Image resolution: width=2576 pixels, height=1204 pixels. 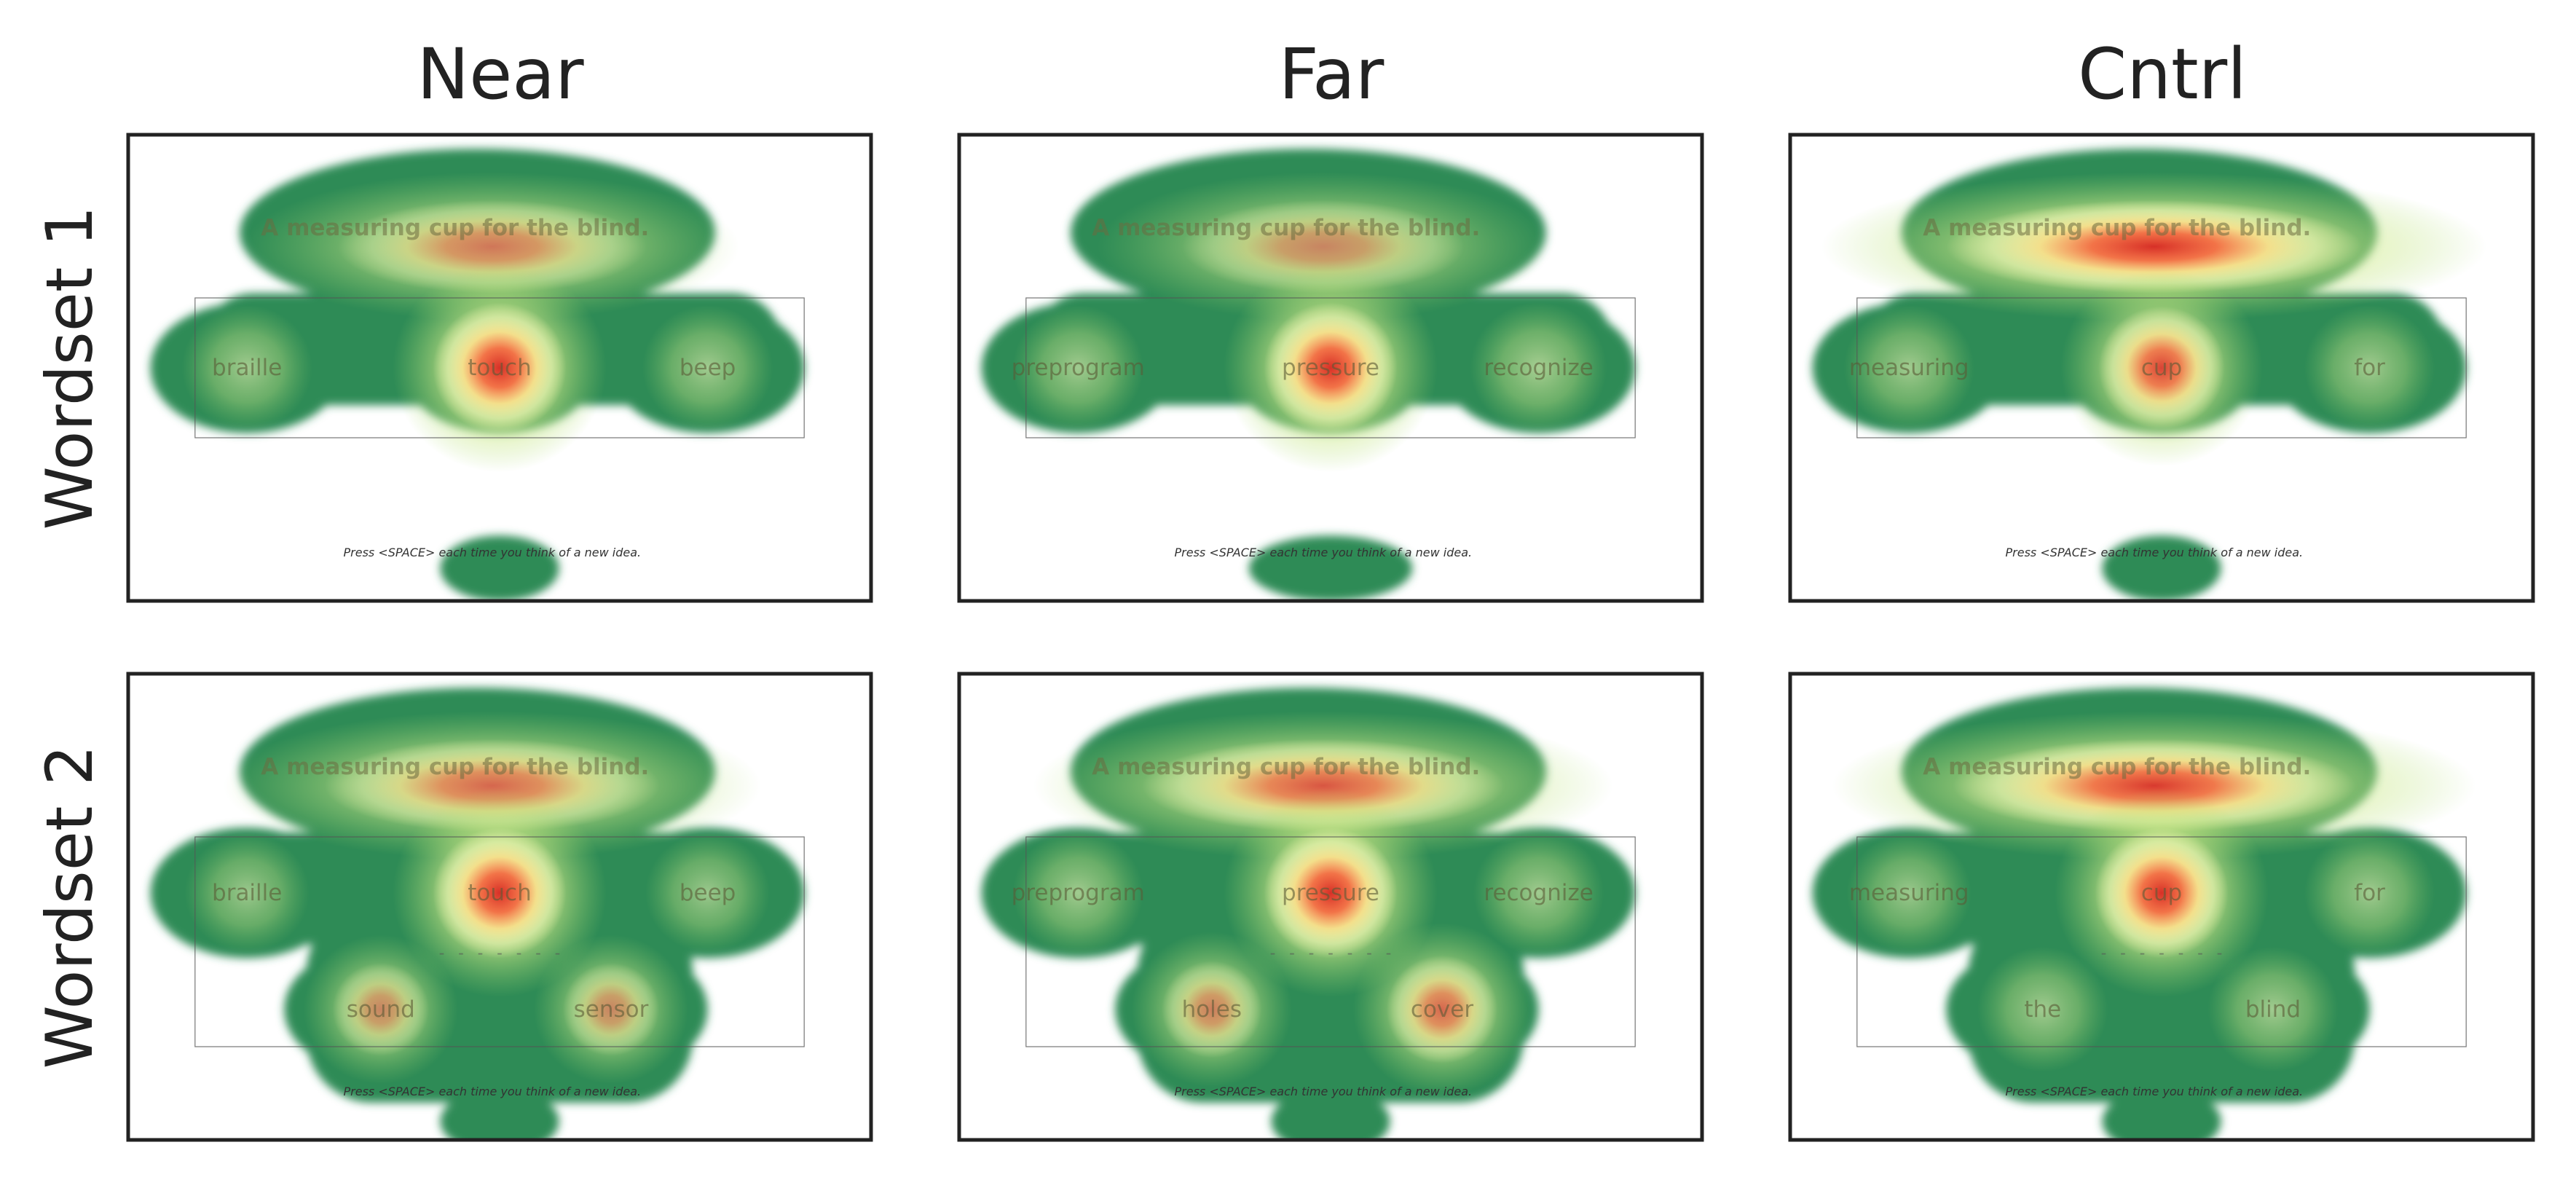 I want to click on hotspot-cover, so click(x=1442, y=1009).